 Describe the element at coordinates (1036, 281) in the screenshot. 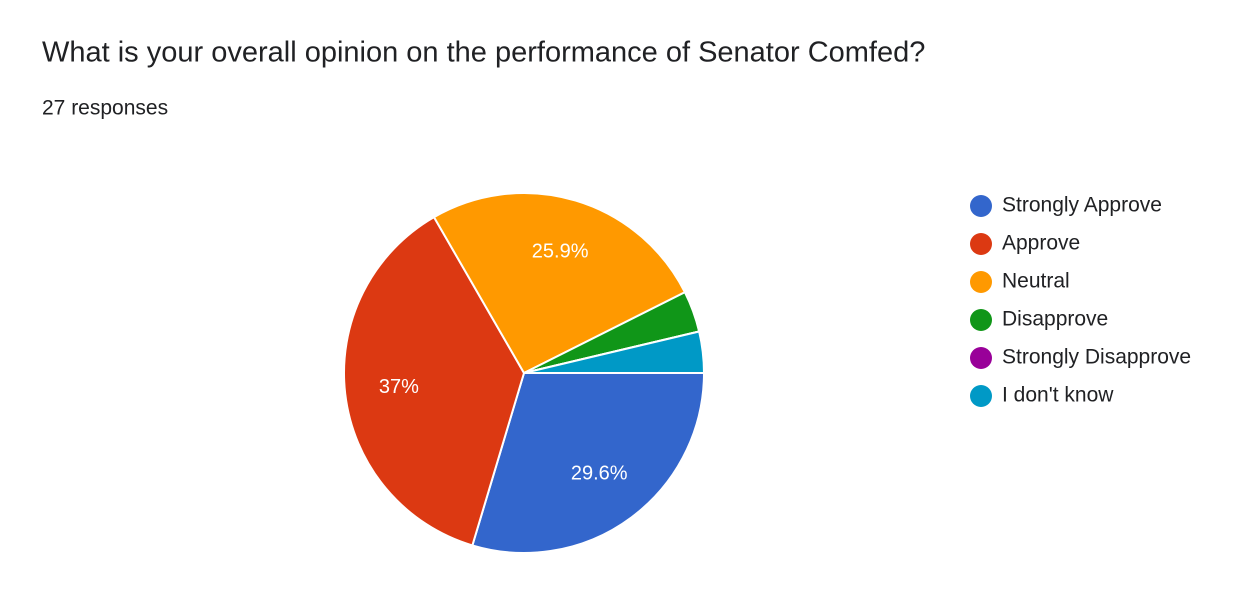

I see `legend-label: Neutral` at that location.